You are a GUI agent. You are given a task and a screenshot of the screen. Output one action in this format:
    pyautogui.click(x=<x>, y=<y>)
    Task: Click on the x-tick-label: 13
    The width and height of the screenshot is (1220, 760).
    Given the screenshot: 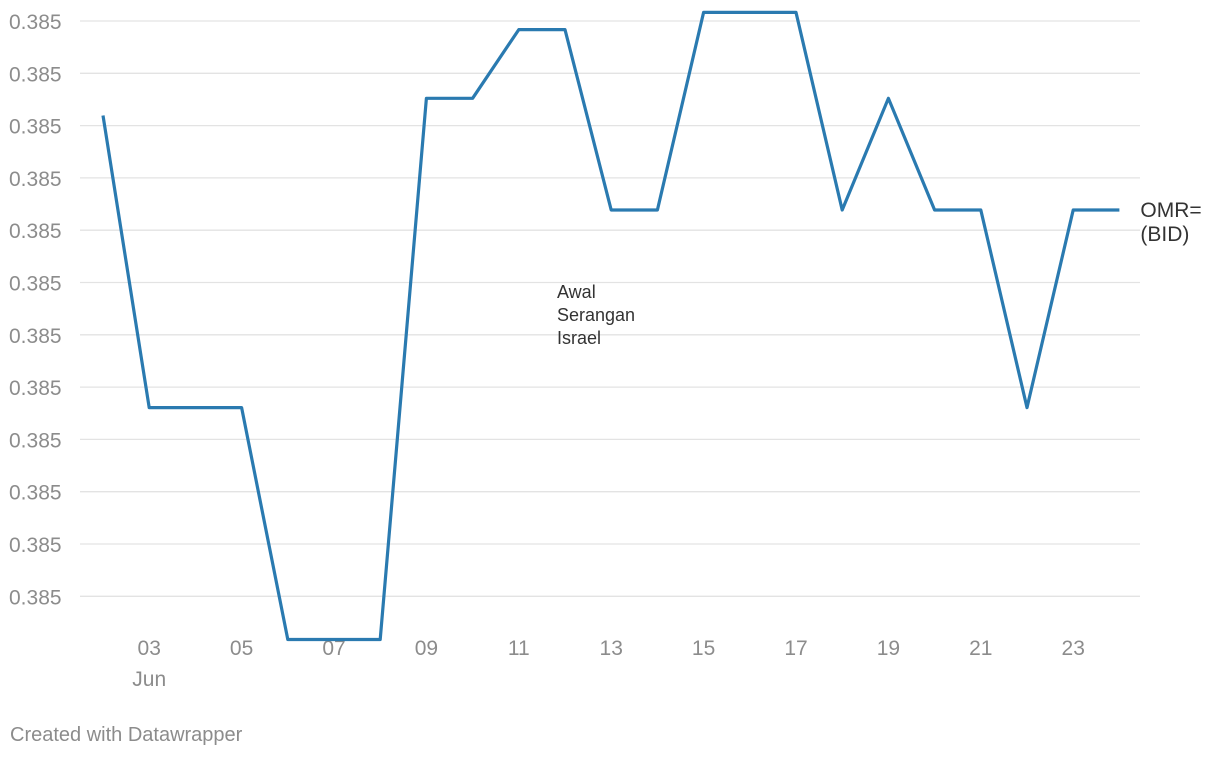 What is the action you would take?
    pyautogui.click(x=611, y=648)
    